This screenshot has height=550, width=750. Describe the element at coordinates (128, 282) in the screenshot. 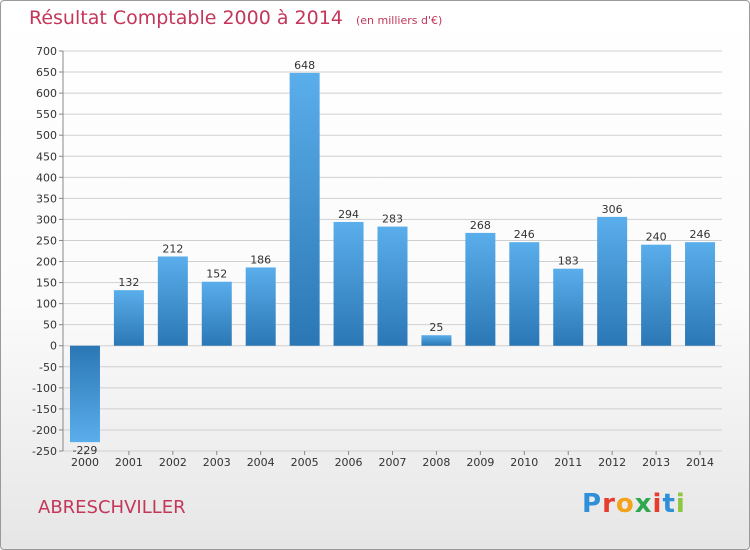

I see `data-label: 132` at that location.